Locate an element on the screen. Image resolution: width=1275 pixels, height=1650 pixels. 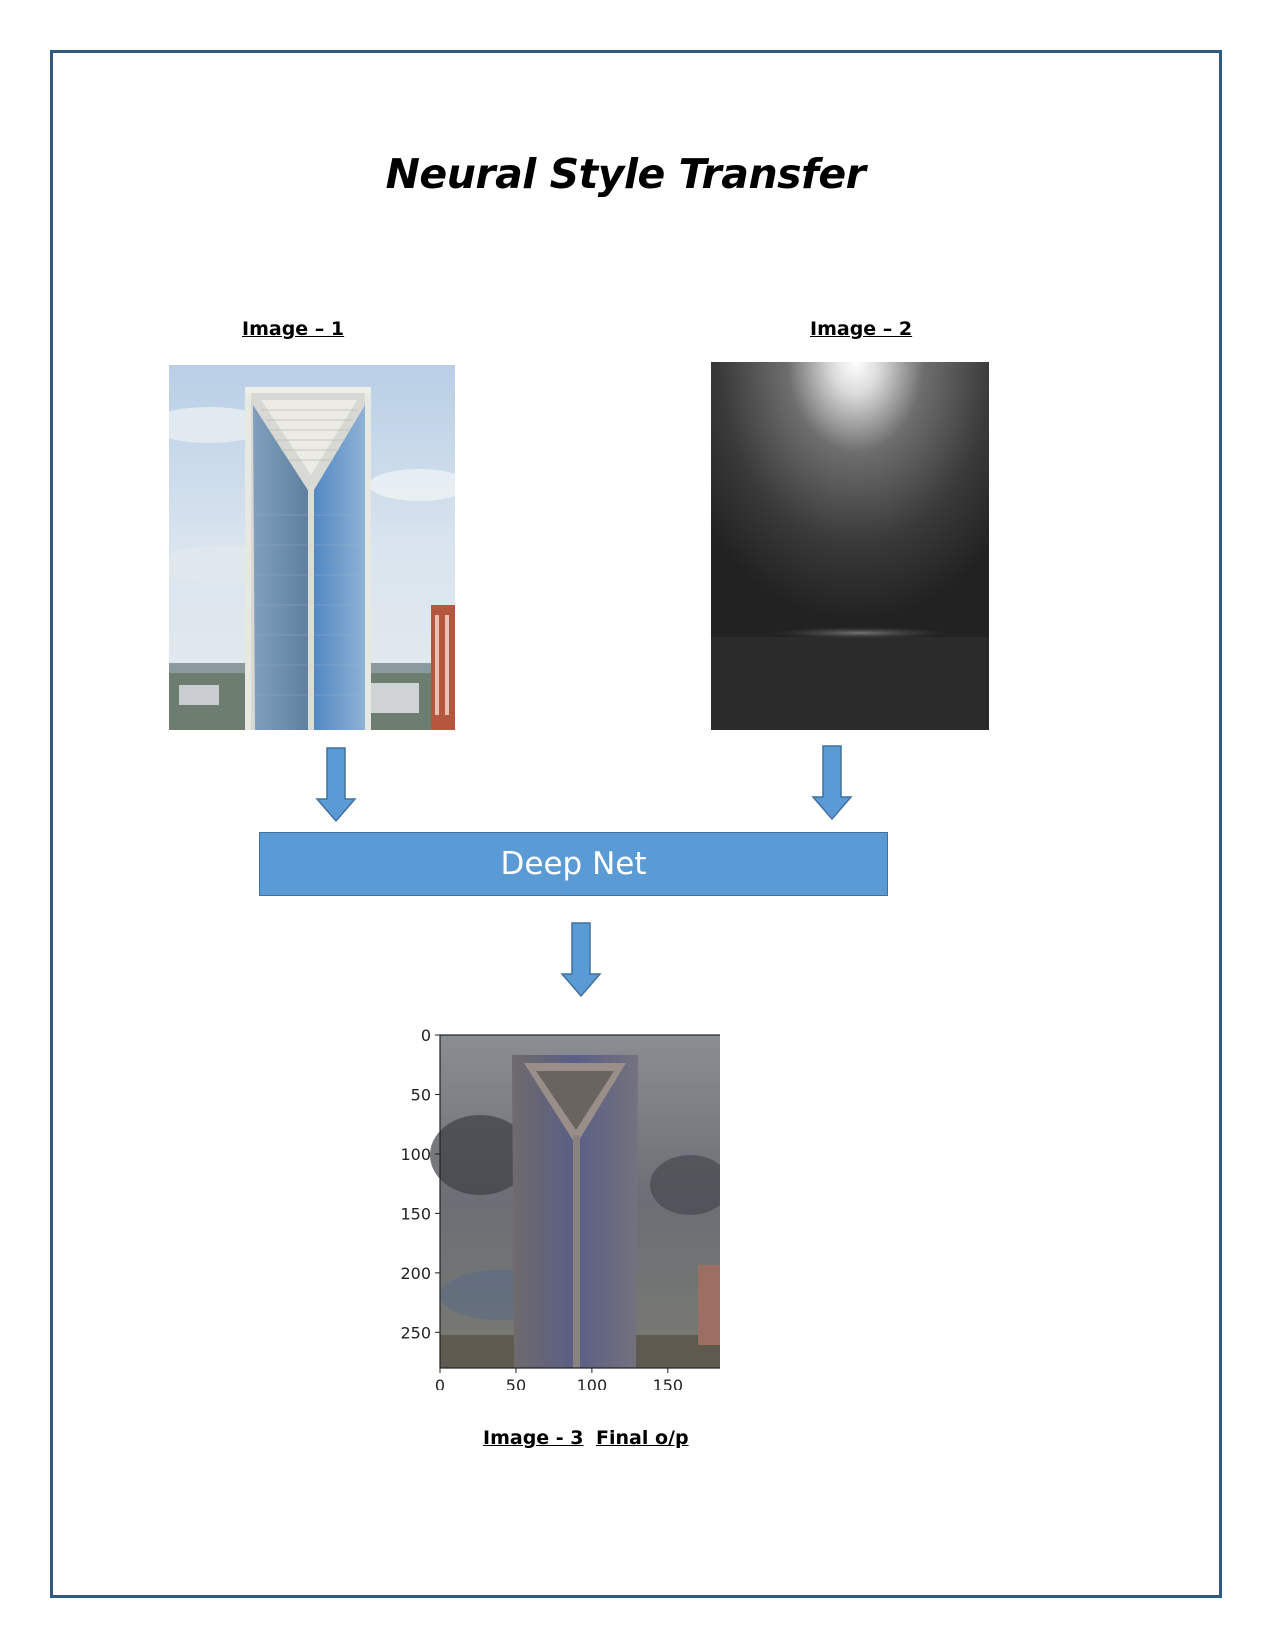
y-tick-label: 150 is located at coordinates (415, 1213).